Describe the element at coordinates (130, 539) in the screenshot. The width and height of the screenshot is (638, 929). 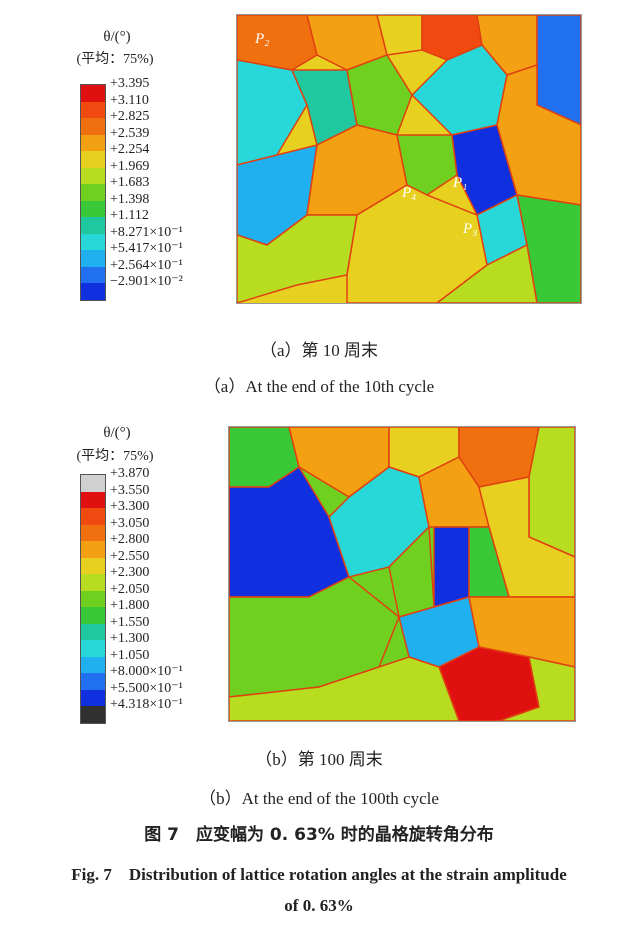
I see `legend-tick-label: +2.800` at that location.